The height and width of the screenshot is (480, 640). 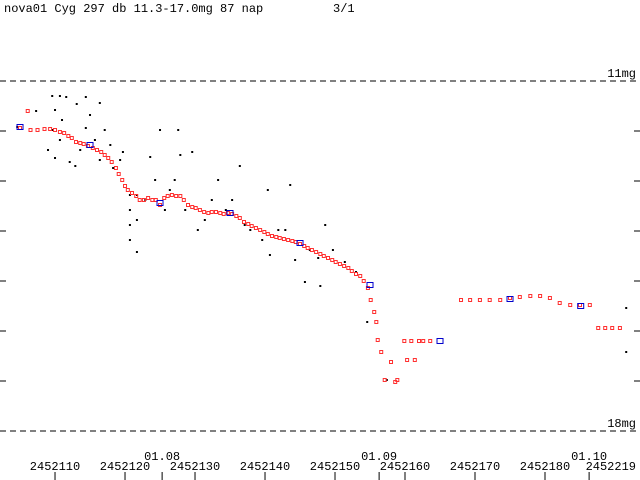 What do you see at coordinates (162, 457) in the screenshot?
I see `date-tick-label: 01.08` at bounding box center [162, 457].